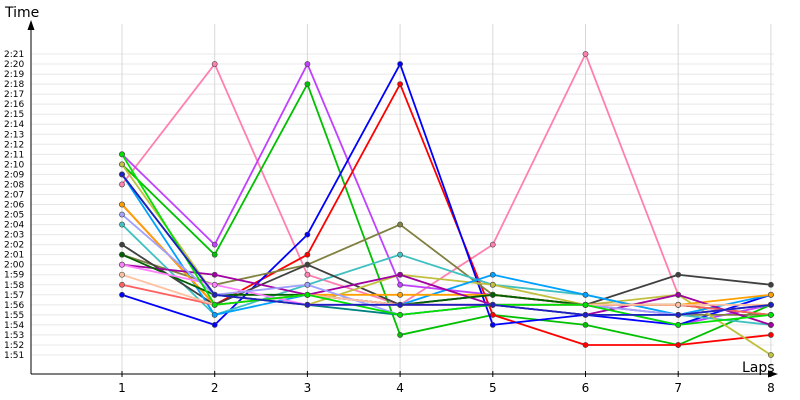 The image size is (800, 400). Describe the element at coordinates (14, 185) in the screenshot. I see `y-tick-label: 2:08` at that location.